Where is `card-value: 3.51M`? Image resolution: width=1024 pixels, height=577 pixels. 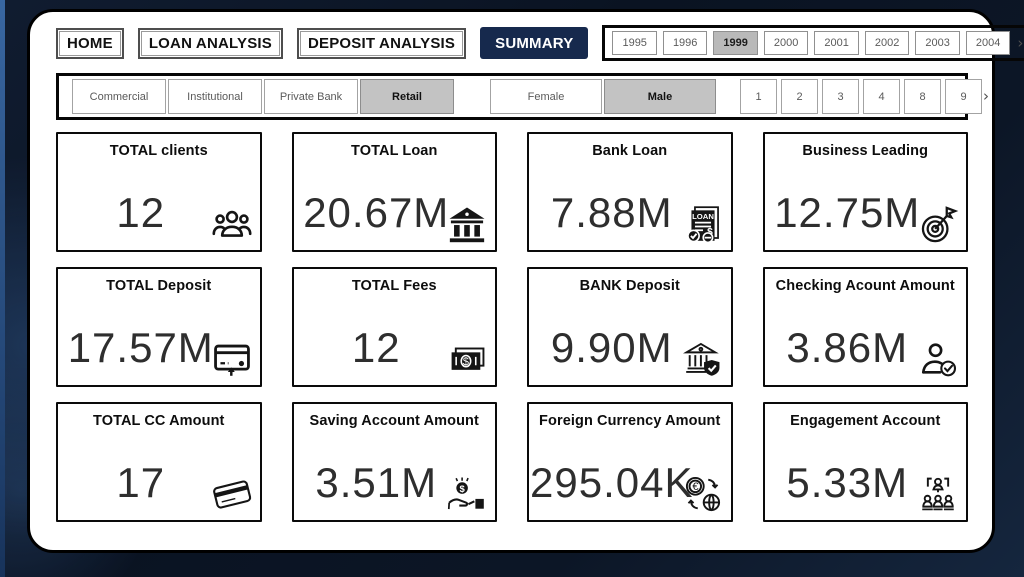 card-value: 3.51M is located at coordinates (376, 482).